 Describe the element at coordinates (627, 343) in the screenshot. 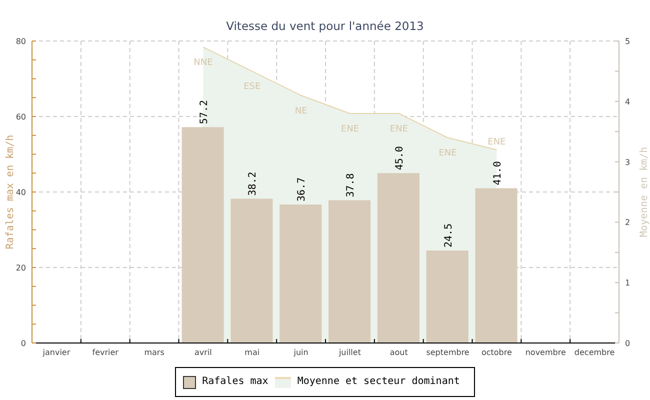

I see `y2-tick-label: 0` at that location.